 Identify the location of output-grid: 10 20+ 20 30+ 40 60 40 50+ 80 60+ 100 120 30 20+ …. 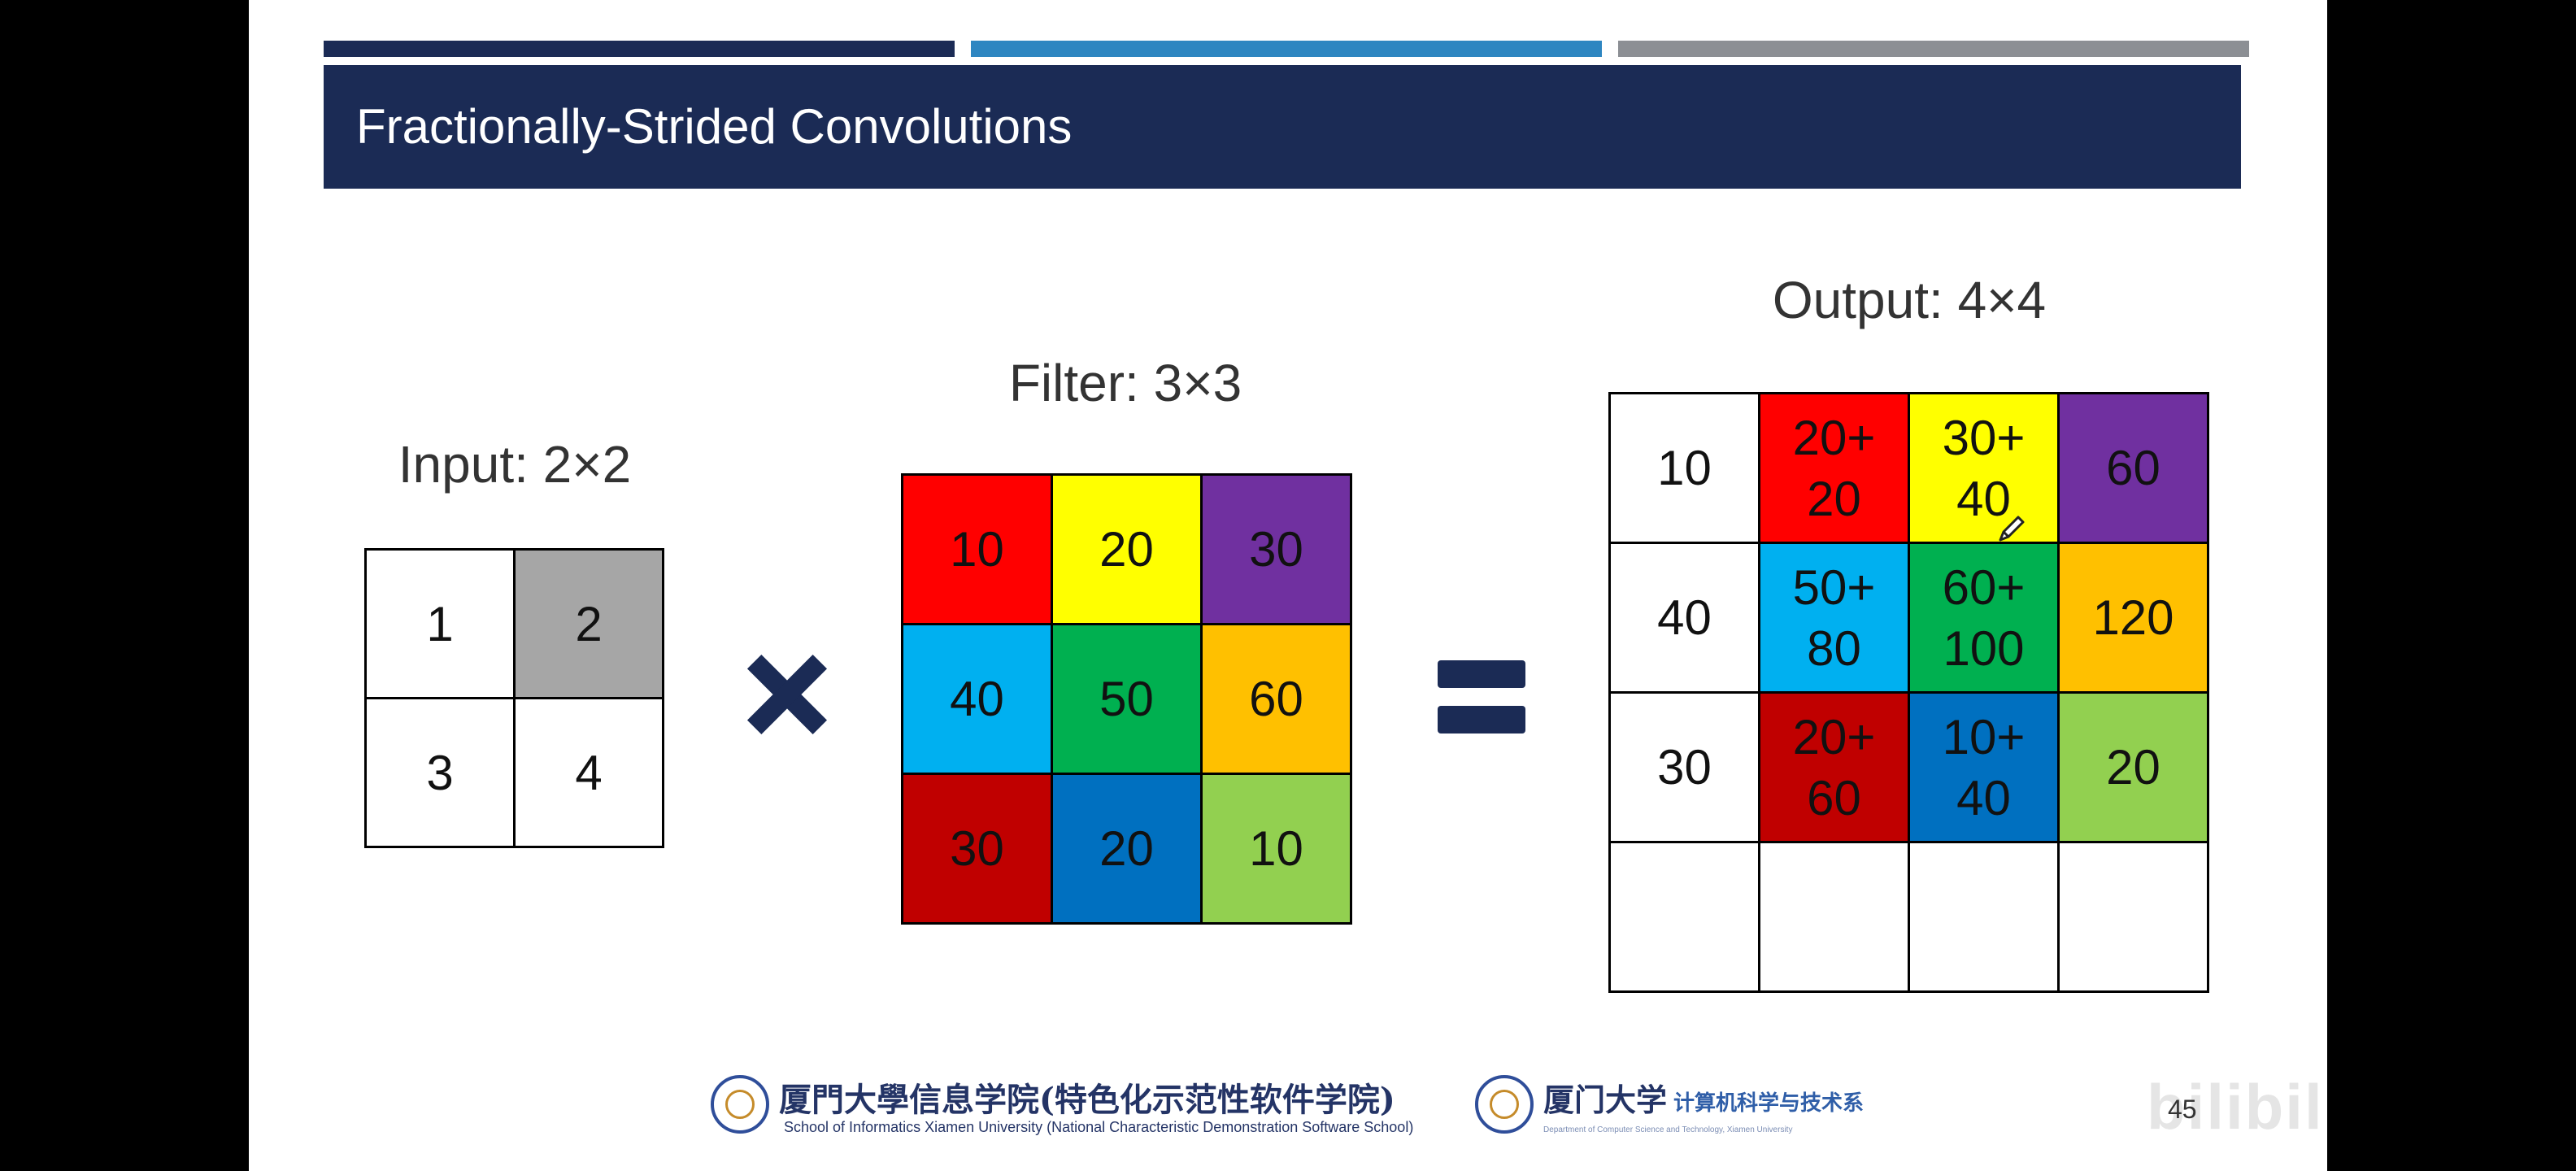
(1909, 693).